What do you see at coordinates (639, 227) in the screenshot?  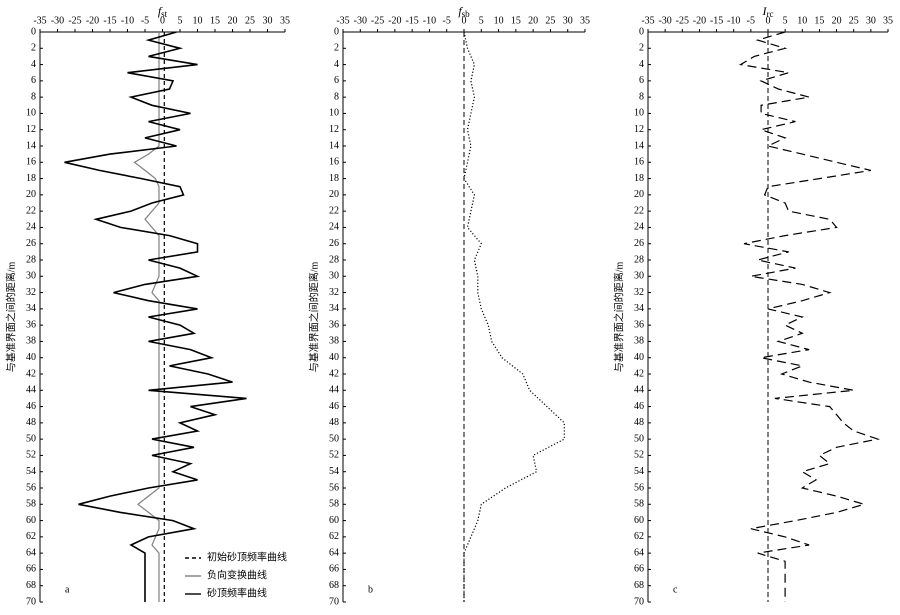 I see `y-tick-label: 24` at bounding box center [639, 227].